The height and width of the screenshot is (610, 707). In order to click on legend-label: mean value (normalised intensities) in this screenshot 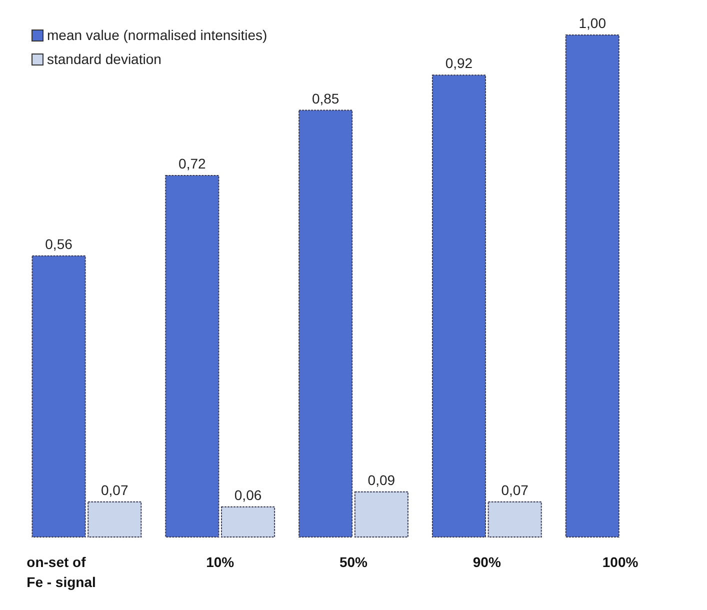, I will do `click(157, 35)`.